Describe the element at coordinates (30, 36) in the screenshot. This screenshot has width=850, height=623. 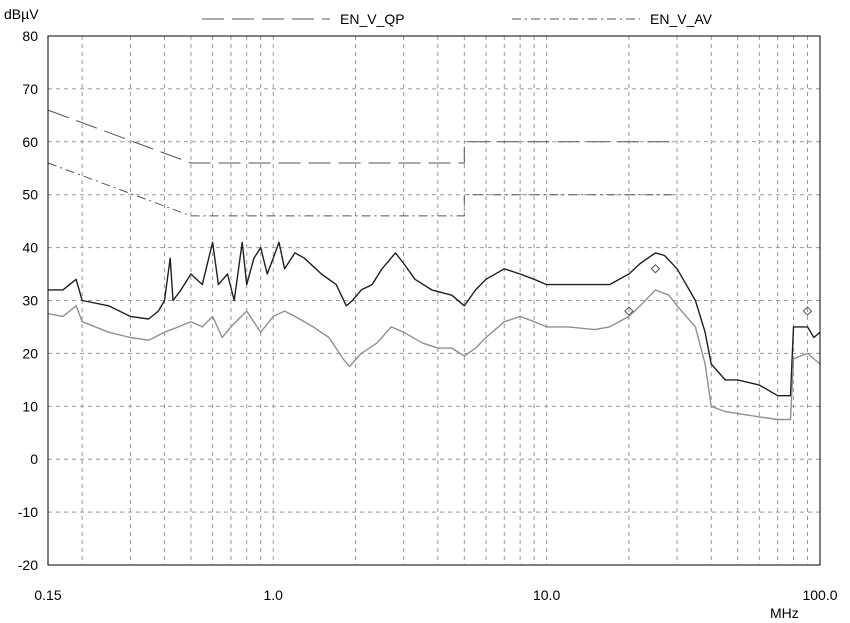
I see `y-tick-label: 80` at that location.